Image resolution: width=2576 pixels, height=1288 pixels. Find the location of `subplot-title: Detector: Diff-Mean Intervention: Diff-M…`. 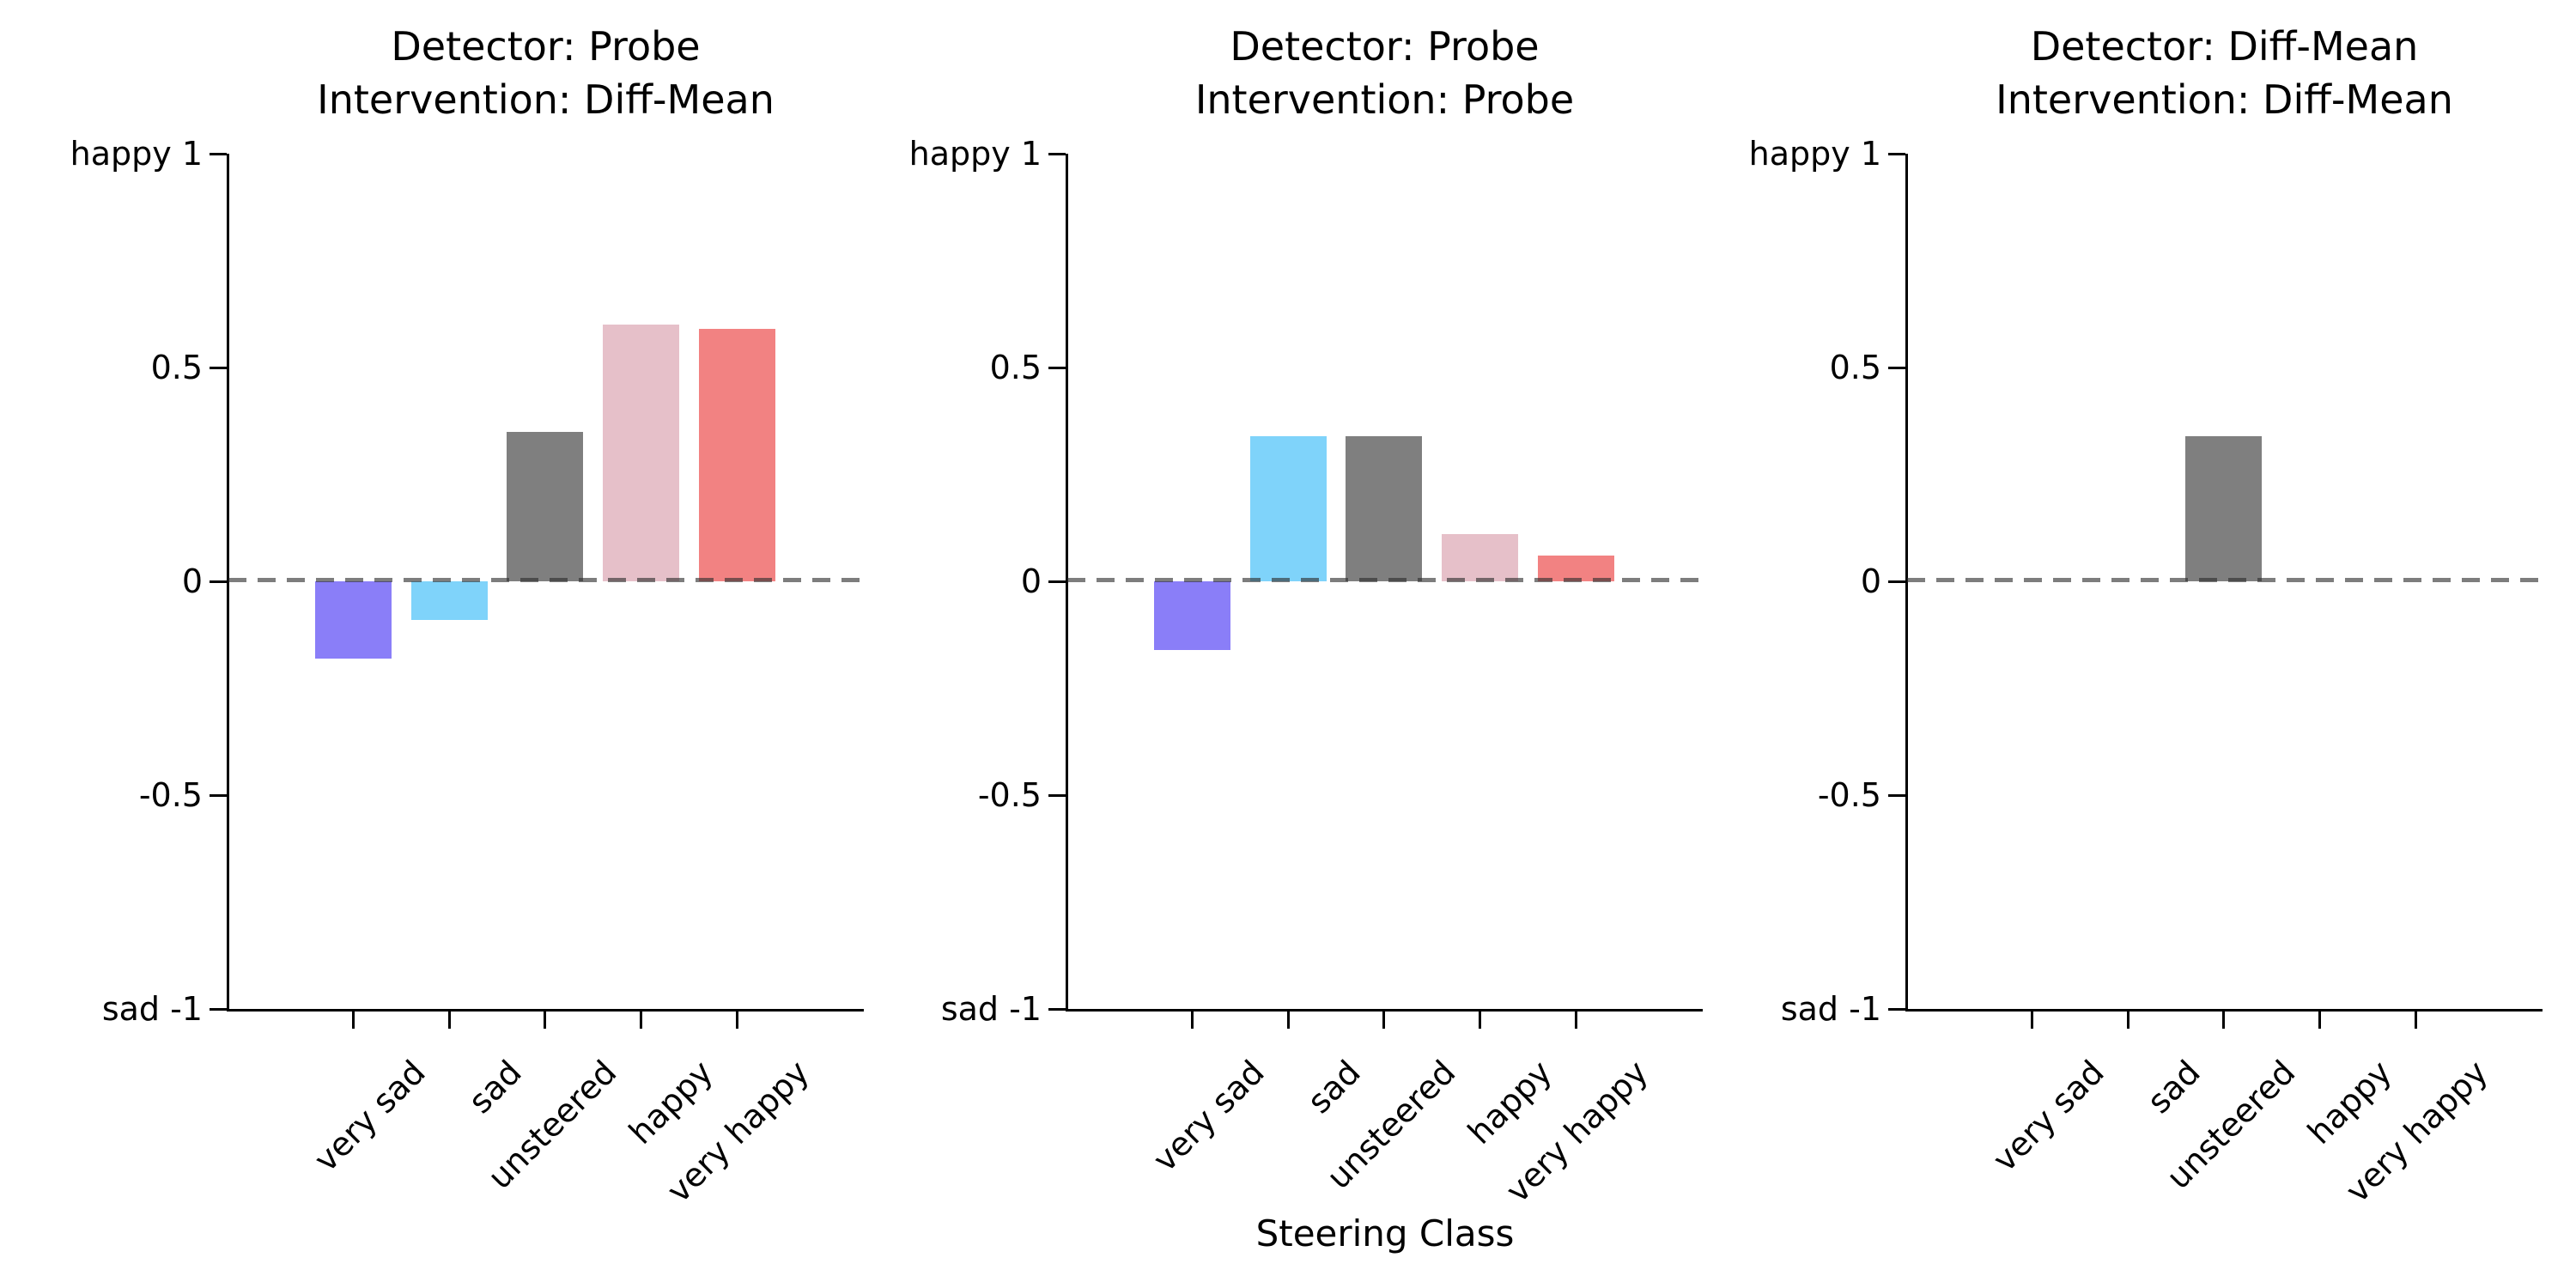

subplot-title: Detector: Diff-Mean Intervention: Diff-M… is located at coordinates (2216, 73).